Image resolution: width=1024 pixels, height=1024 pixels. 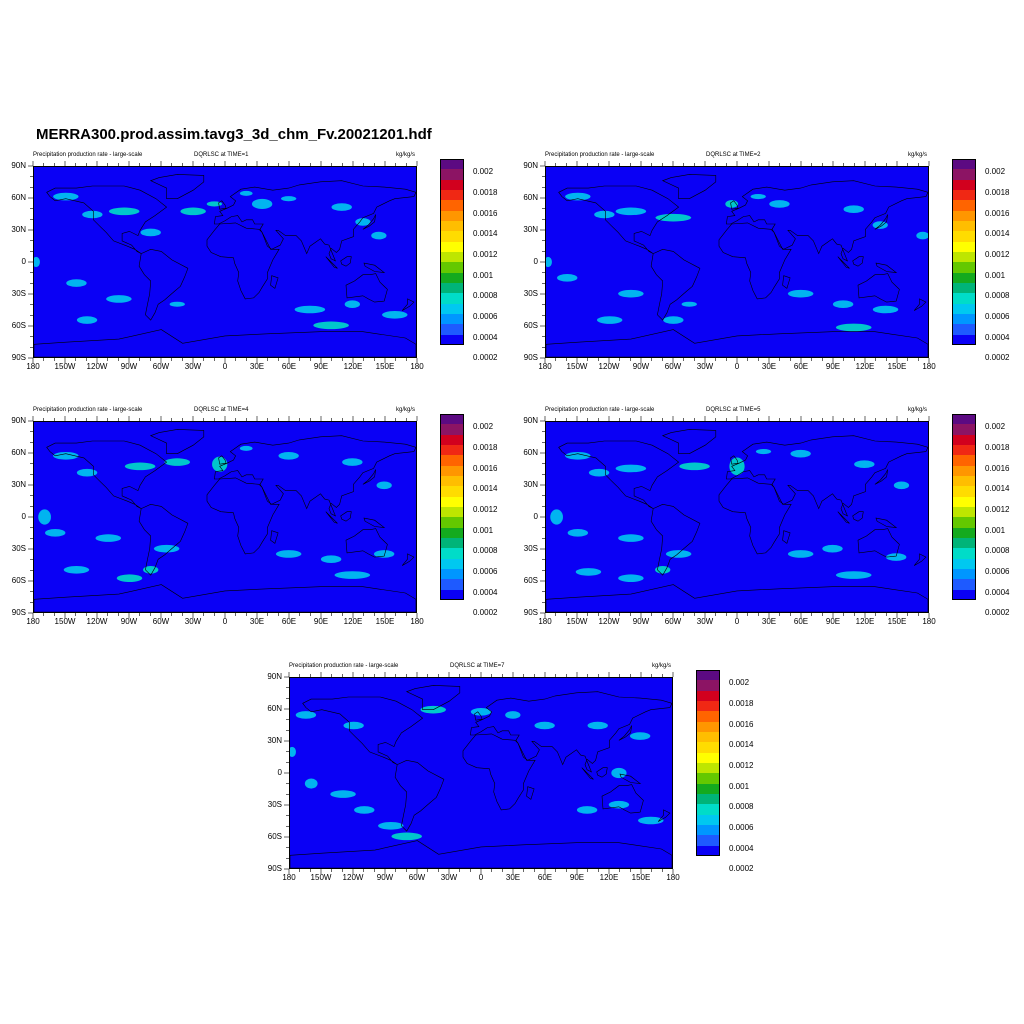 I want to click on lat-tick-label: 30N, so click(x=274, y=740).